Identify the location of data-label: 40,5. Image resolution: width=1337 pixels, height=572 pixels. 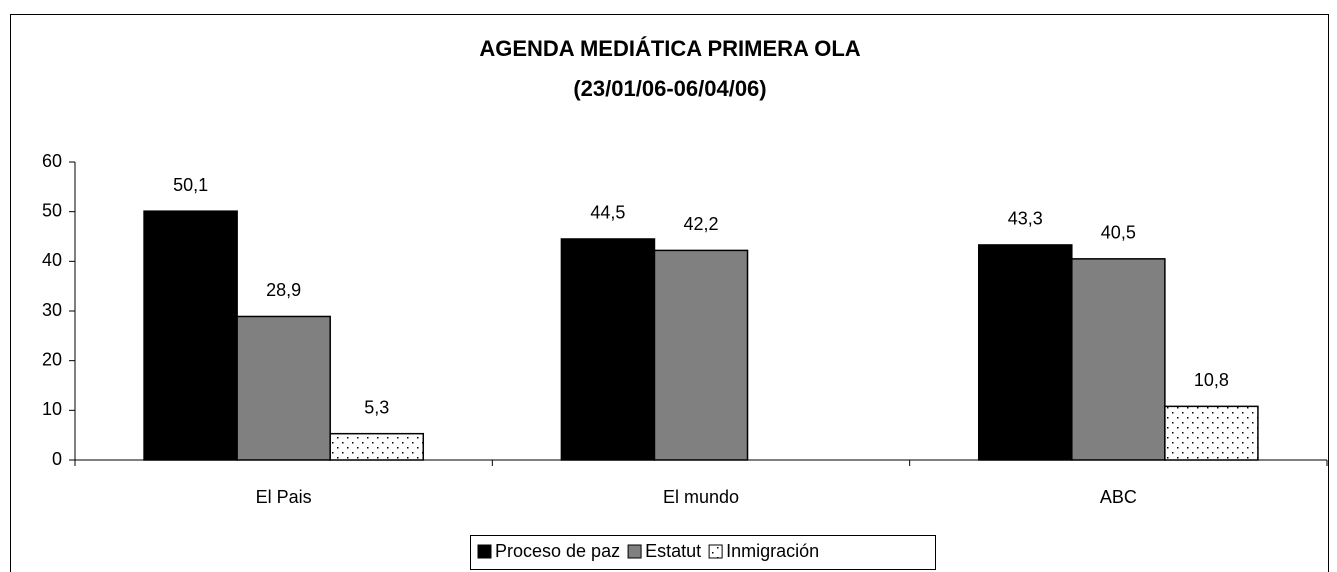
(1118, 233).